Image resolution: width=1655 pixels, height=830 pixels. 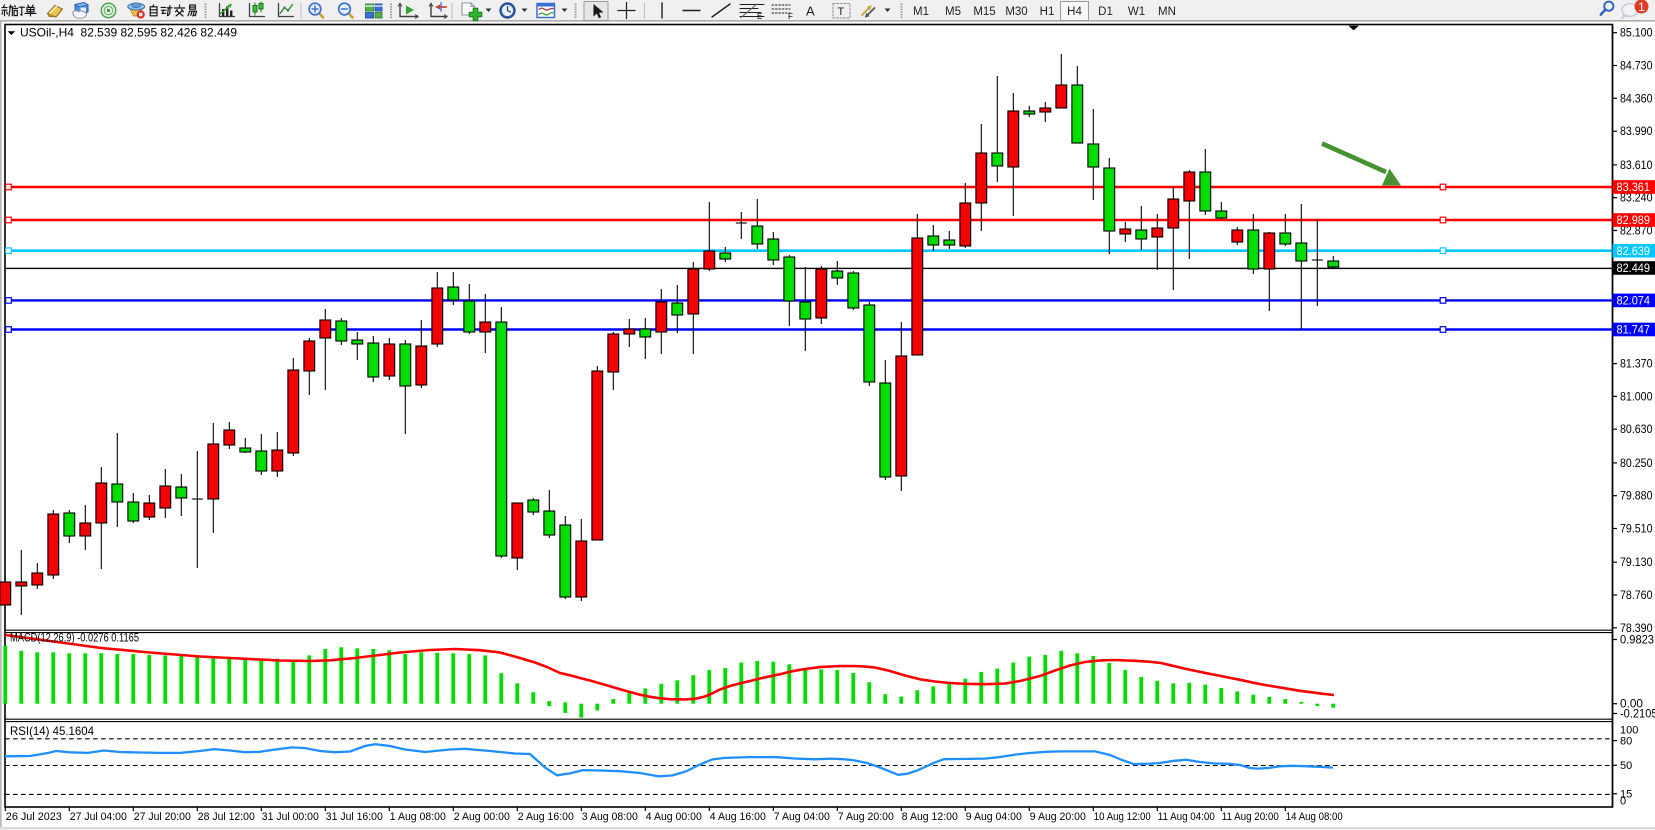 I want to click on svg-text: 7 Aug 20:00, so click(x=866, y=817).